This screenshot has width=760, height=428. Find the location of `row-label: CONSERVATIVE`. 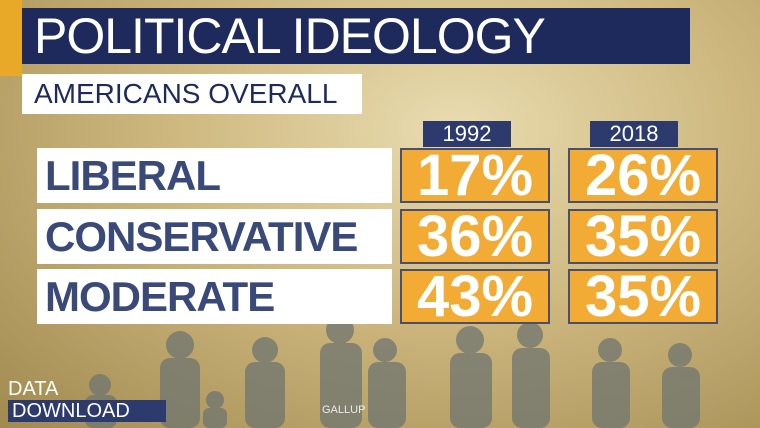

row-label: CONSERVATIVE is located at coordinates (214, 236).